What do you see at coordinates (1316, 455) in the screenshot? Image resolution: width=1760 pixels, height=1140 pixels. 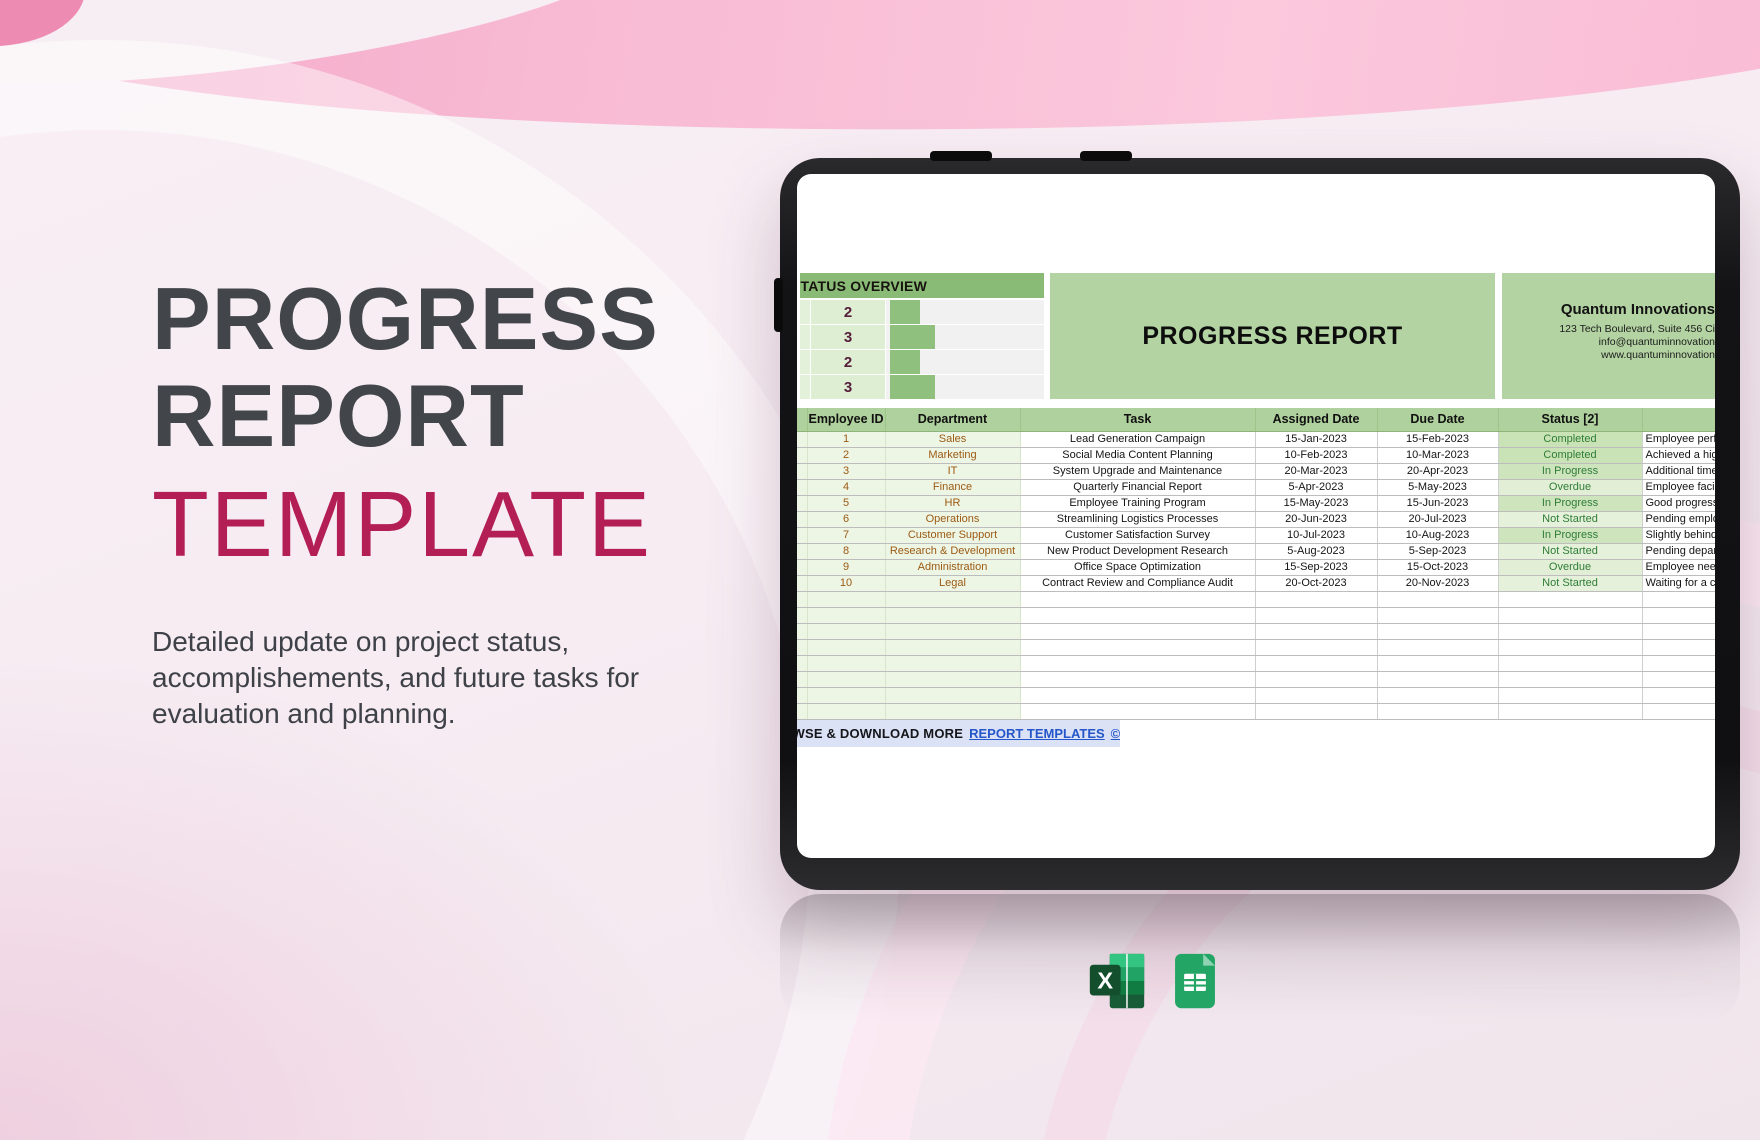 I see `cell-assigned-date: 10-Feb-2023` at bounding box center [1316, 455].